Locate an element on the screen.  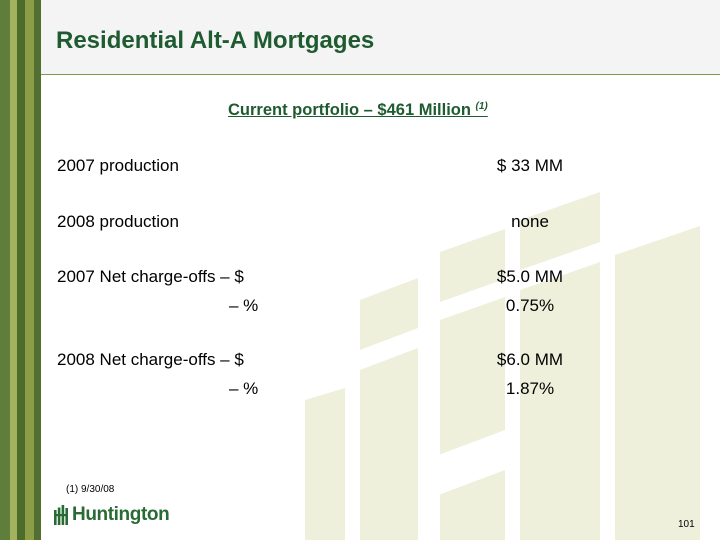
footnote-reference: (1) is located at coordinates (481, 106).